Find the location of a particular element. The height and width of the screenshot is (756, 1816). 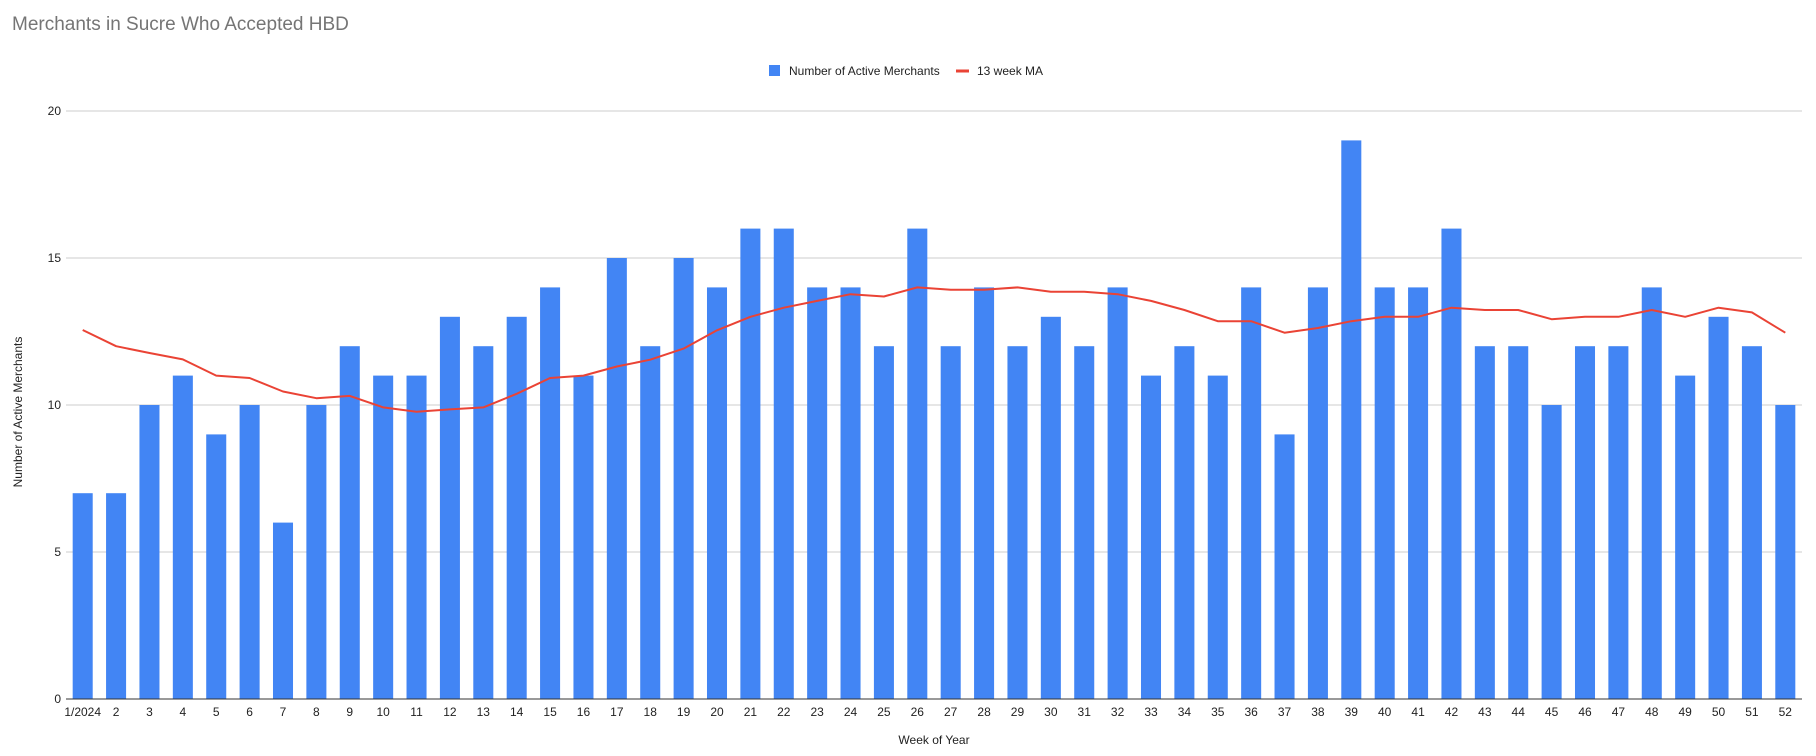

y-tick-label: 5 is located at coordinates (57, 552).